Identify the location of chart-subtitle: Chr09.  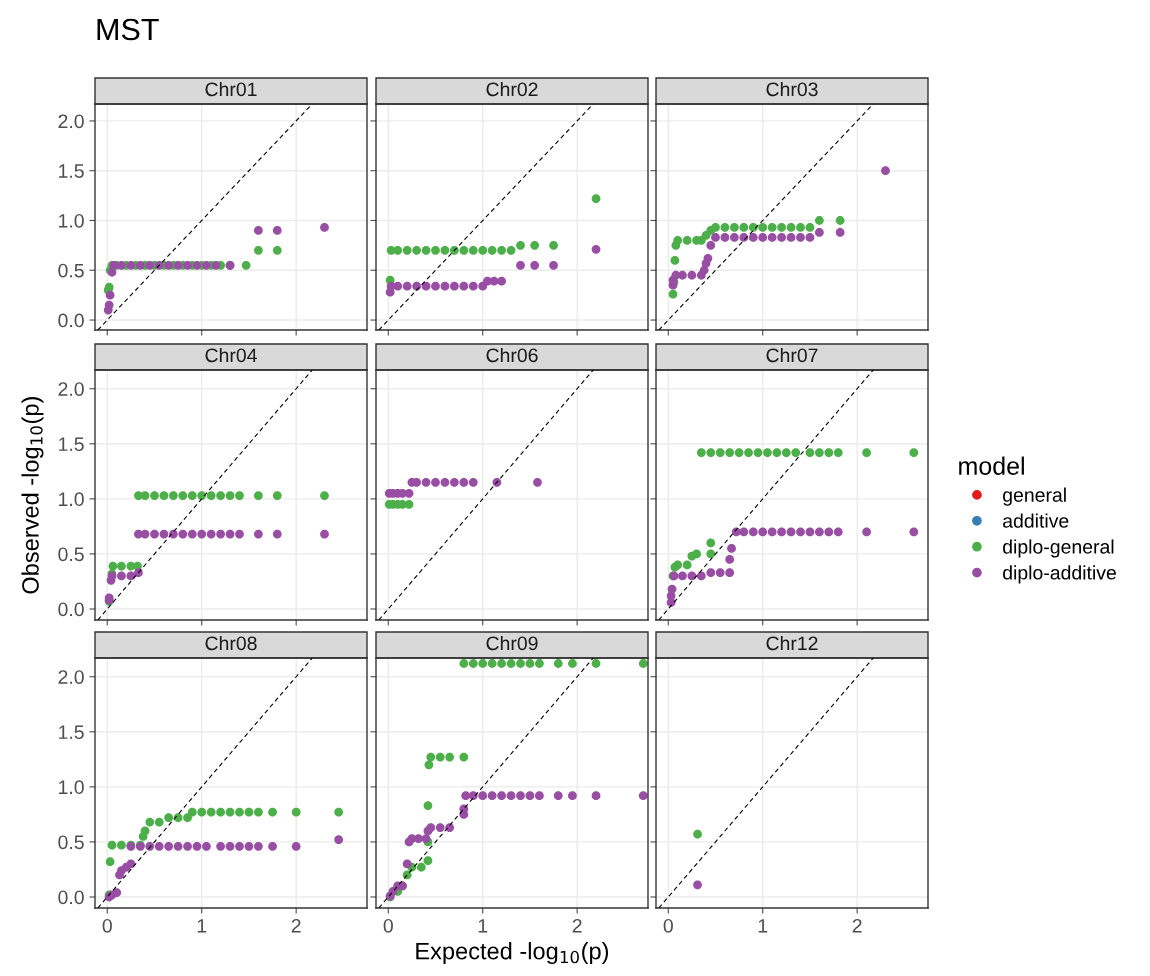
(512, 643).